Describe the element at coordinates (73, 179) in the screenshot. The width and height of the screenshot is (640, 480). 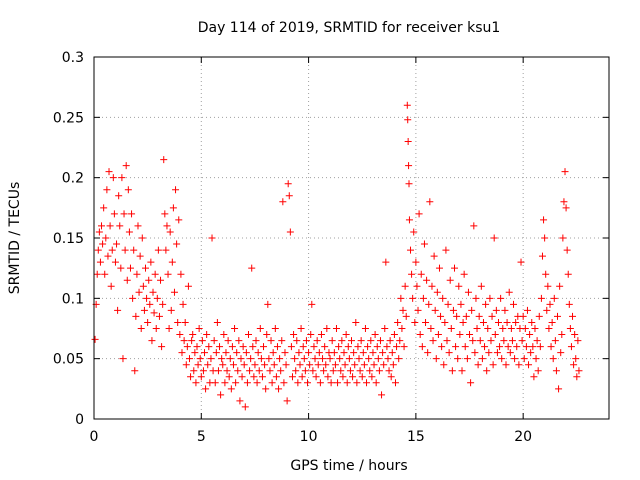
I see `y-tick-label: 0.2` at that location.